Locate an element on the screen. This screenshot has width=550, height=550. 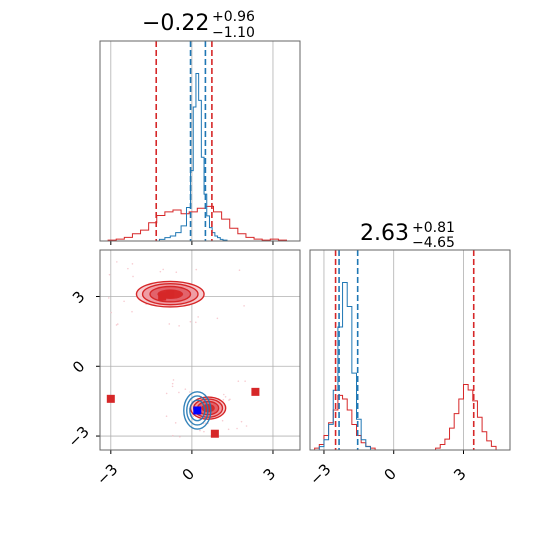
bottom-right-x-tick-label: 0 is located at coordinates (389, 474).